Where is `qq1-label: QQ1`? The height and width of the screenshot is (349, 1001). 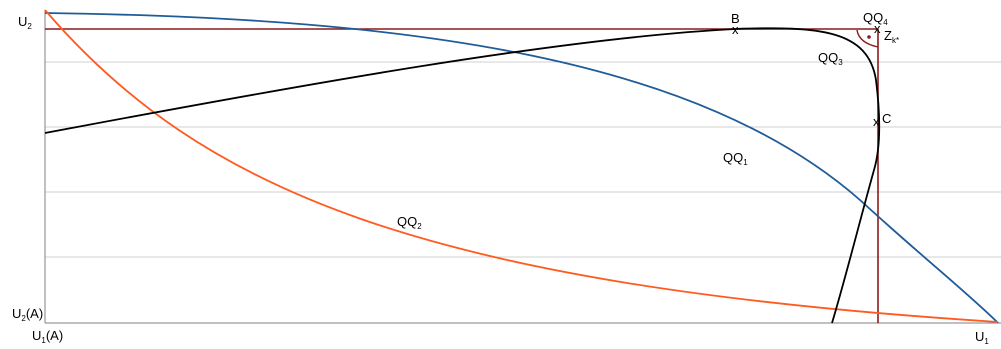
qq1-label: QQ1 is located at coordinates (735, 158).